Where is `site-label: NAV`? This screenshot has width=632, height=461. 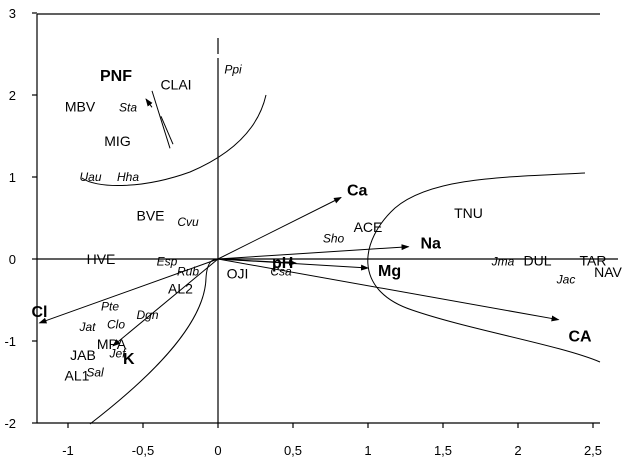
site-label: NAV is located at coordinates (608, 272).